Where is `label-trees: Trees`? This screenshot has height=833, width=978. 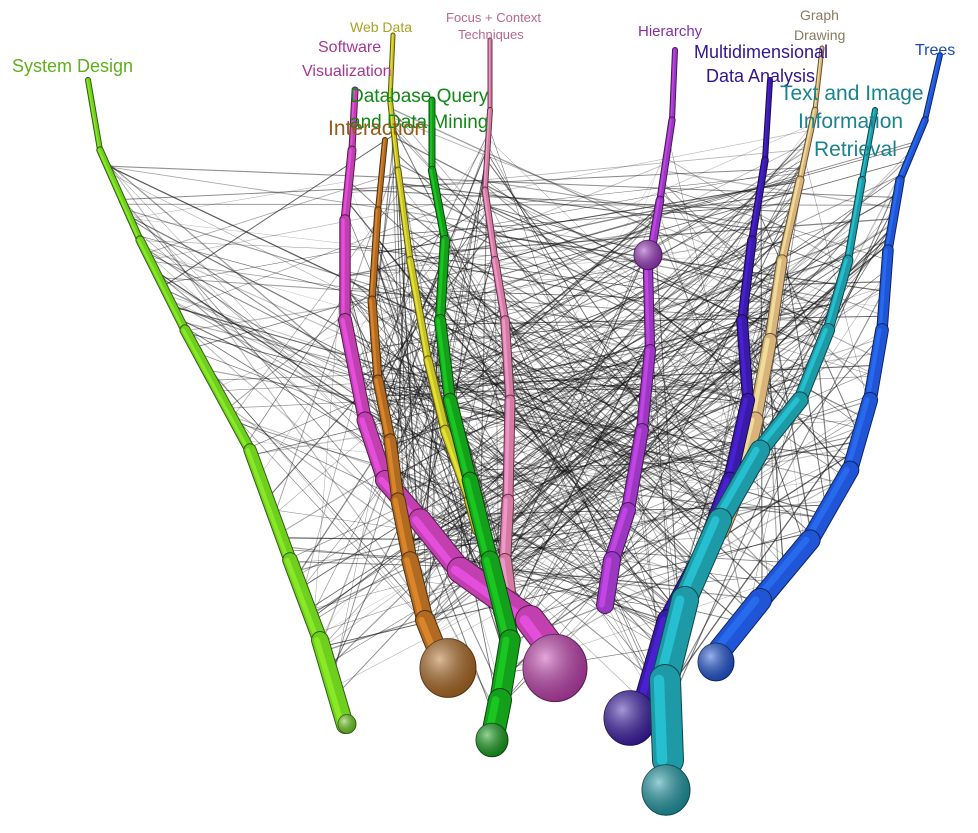
label-trees: Trees is located at coordinates (935, 50).